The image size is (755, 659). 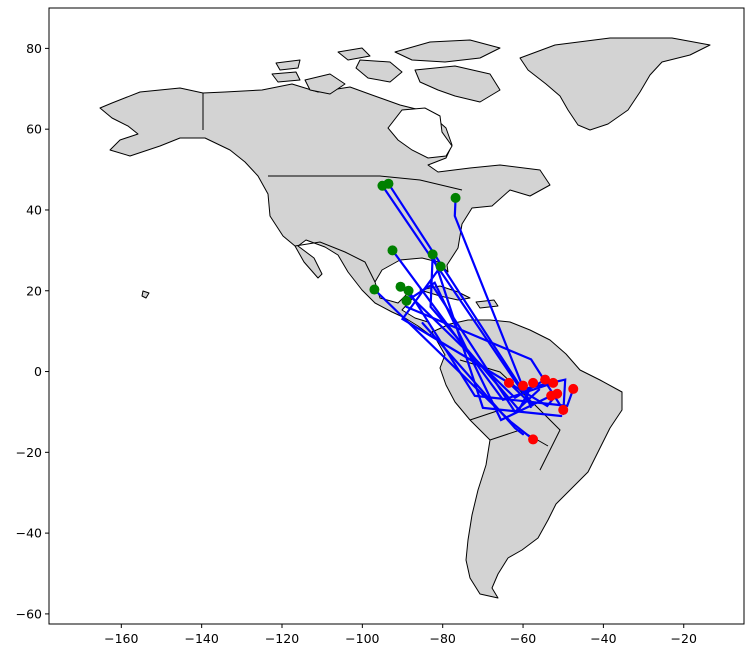 I want to click on greenland-land, so click(x=615, y=84).